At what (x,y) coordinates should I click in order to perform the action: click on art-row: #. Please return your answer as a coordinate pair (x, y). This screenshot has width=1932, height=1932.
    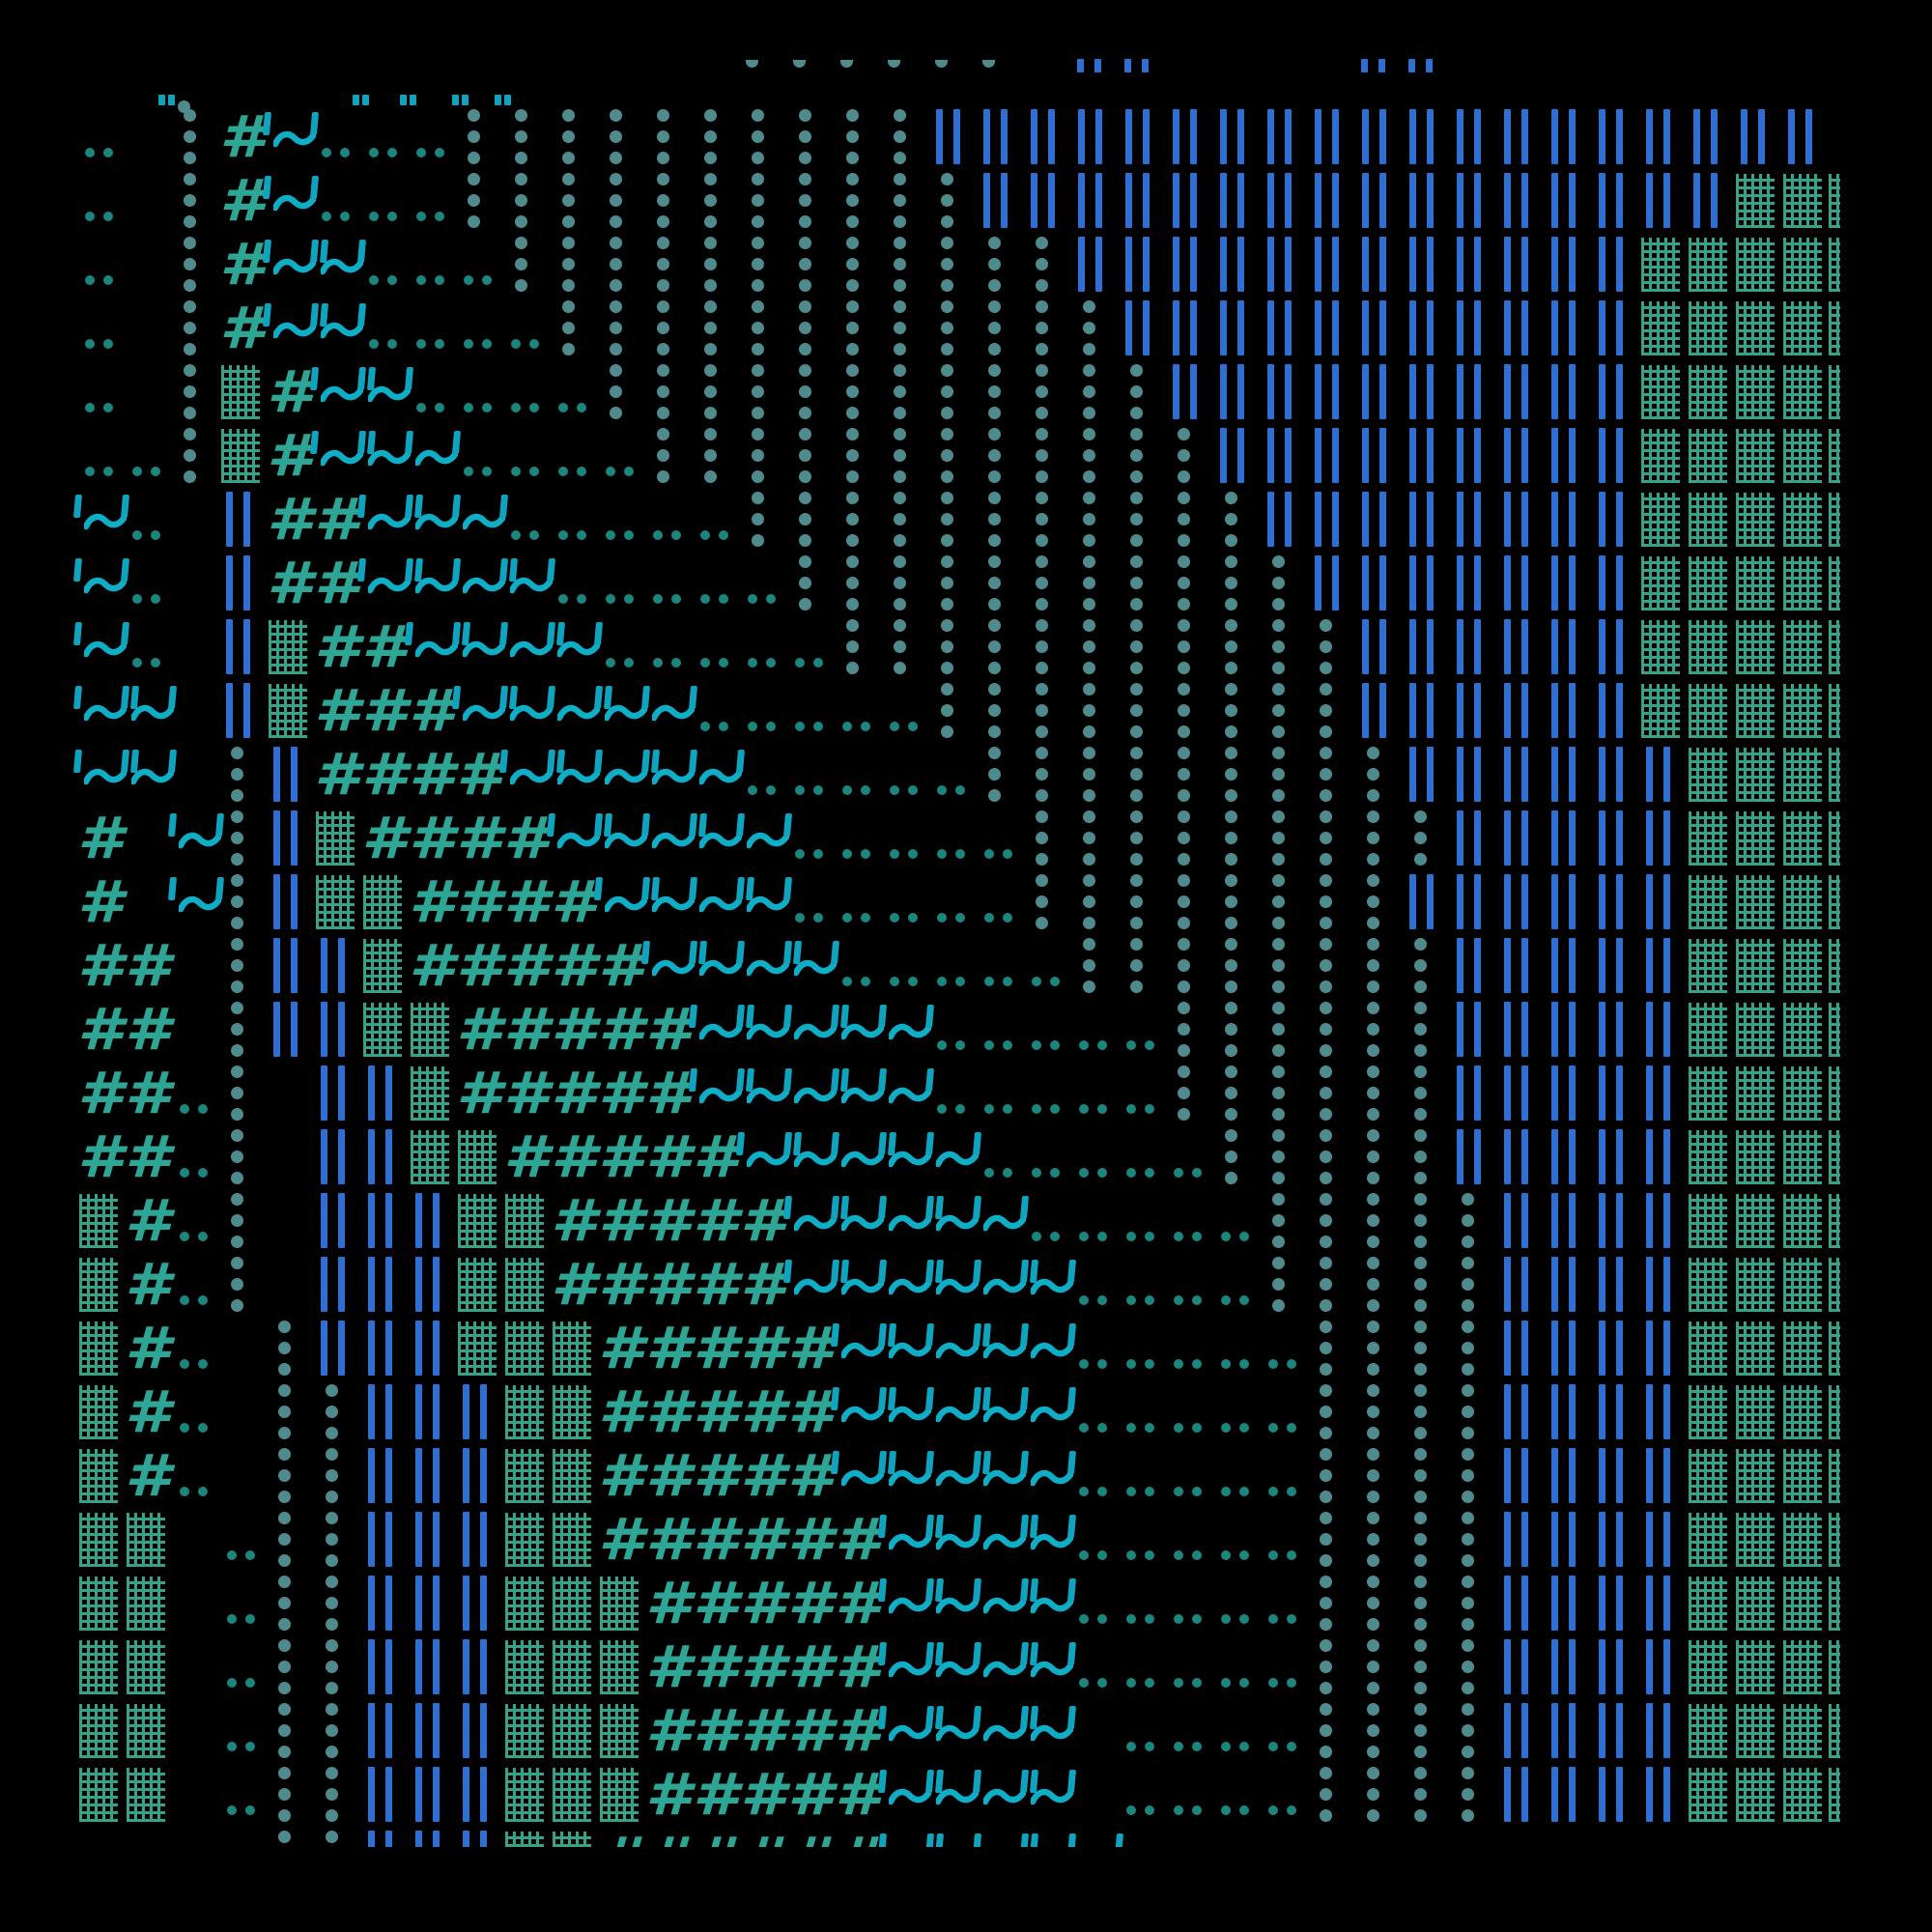
    Looking at the image, I should click on (966, 456).